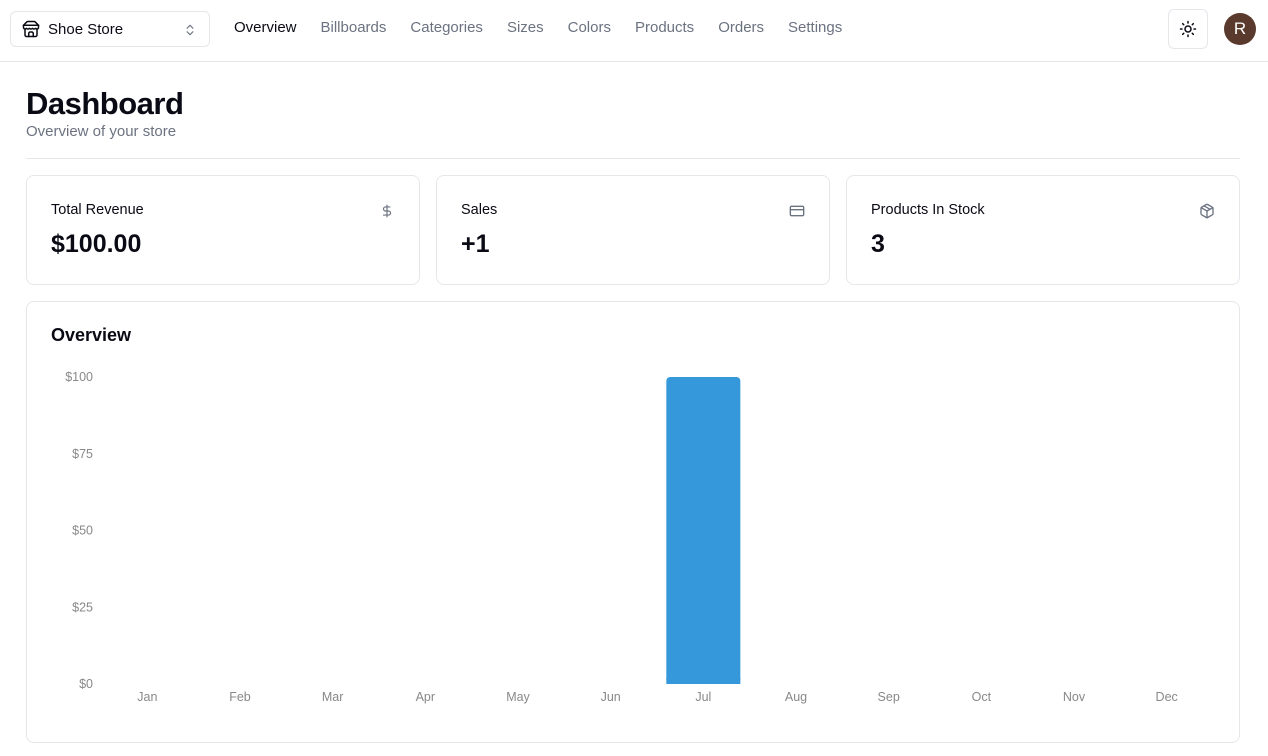  What do you see at coordinates (611, 697) in the screenshot?
I see `x-tick-label: Jun` at bounding box center [611, 697].